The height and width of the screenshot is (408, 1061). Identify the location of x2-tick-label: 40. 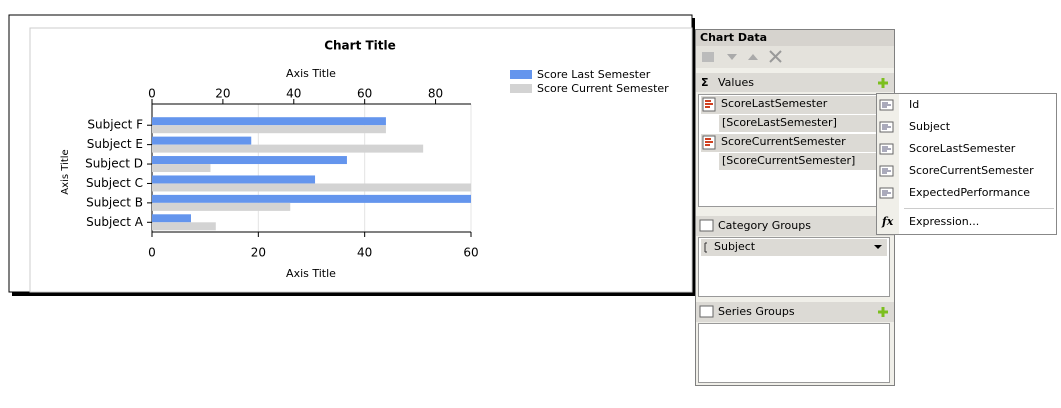
(293, 94).